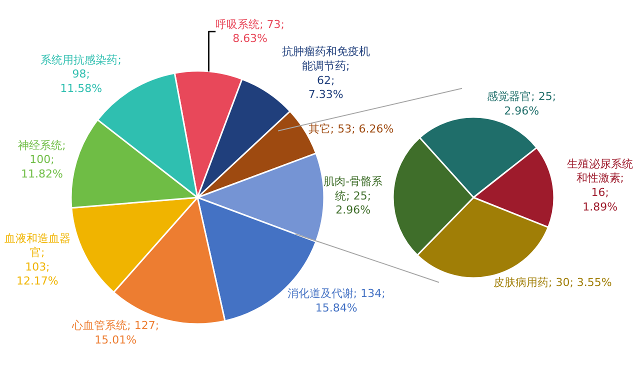  What do you see at coordinates (336, 300) in the screenshot?
I see `slice-label: 消化道及代谢; 134; 15.84%` at bounding box center [336, 300].